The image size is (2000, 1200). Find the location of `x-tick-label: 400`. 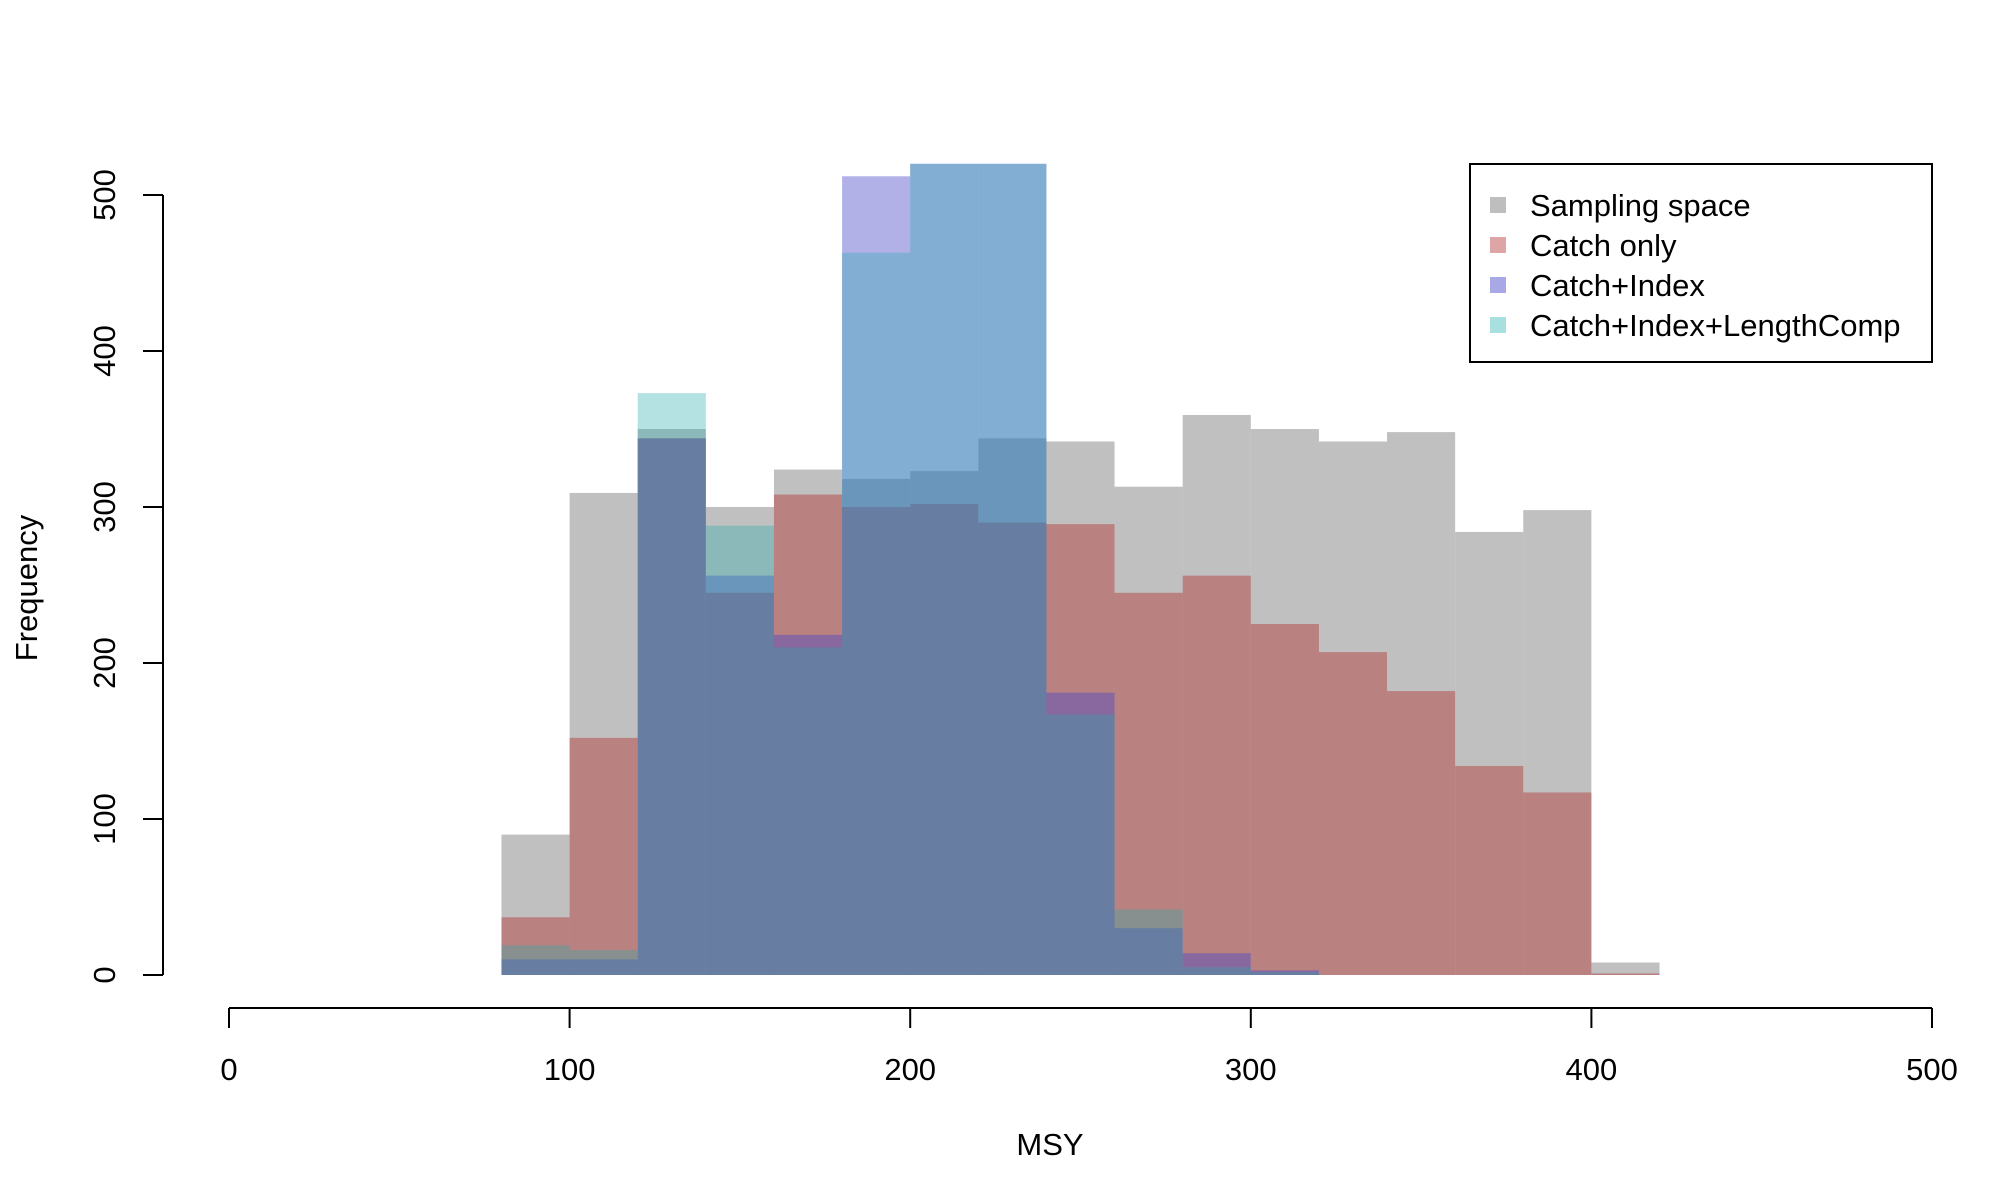

x-tick-label: 400 is located at coordinates (1592, 1069).